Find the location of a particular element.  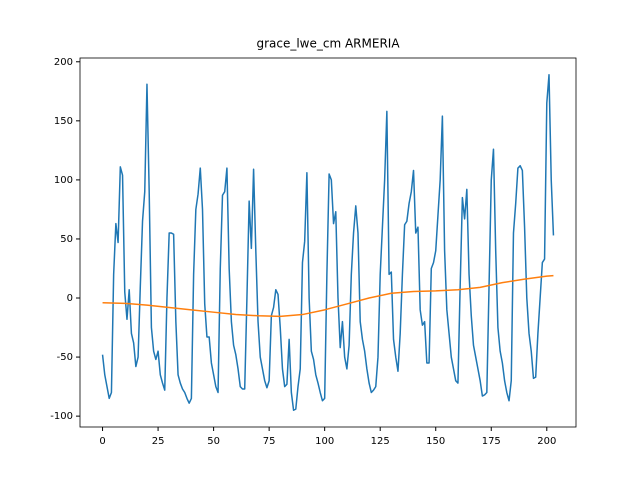

y-tick-label: 150 is located at coordinates (63, 121).